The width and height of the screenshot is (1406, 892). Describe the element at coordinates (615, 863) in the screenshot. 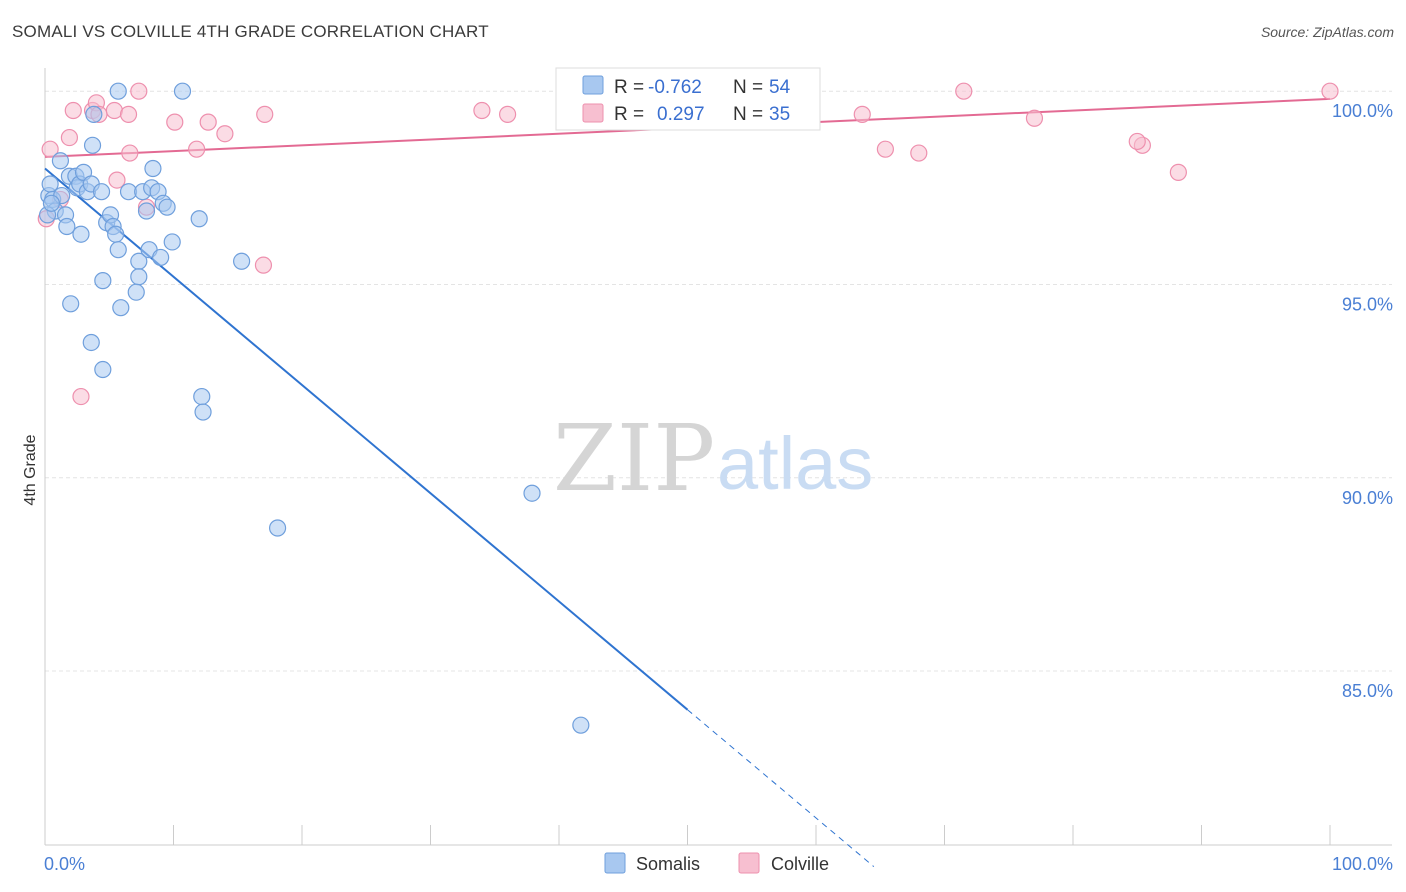

I see `bottom-legend-swatch-somalis` at that location.